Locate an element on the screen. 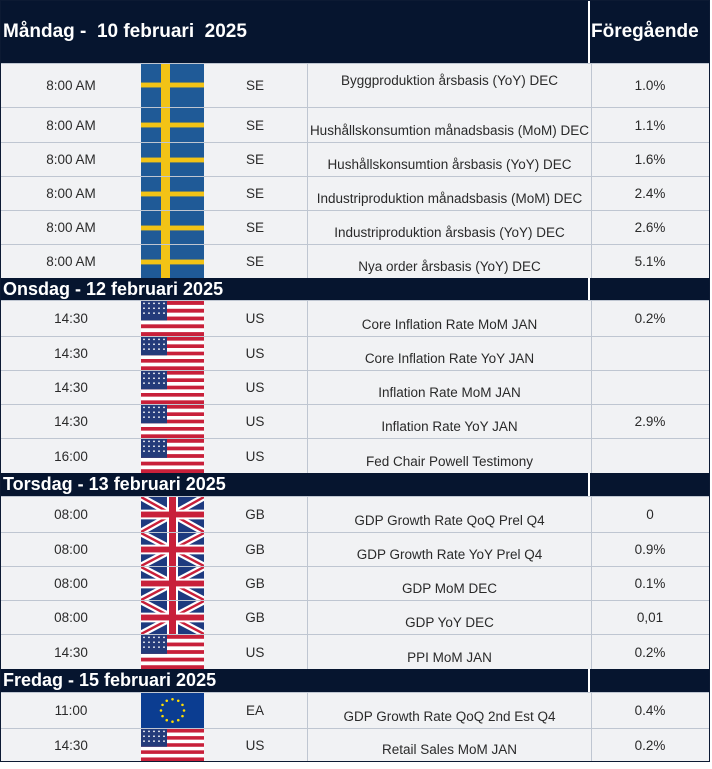 Image resolution: width=712 pixels, height=769 pixels. table-row: 14:30 US PPI MoM JAN 0.2% is located at coordinates (355, 651).